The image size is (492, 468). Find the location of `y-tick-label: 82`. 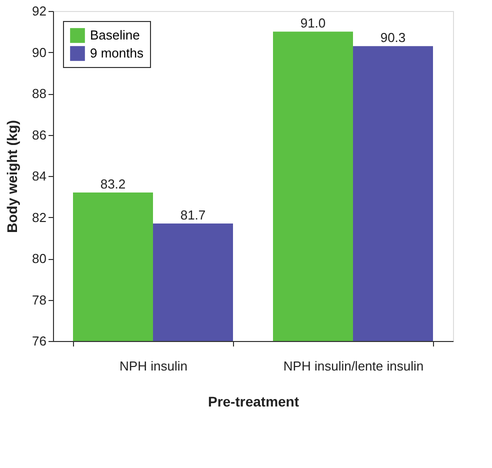

y-tick-label: 82 is located at coordinates (39, 217).